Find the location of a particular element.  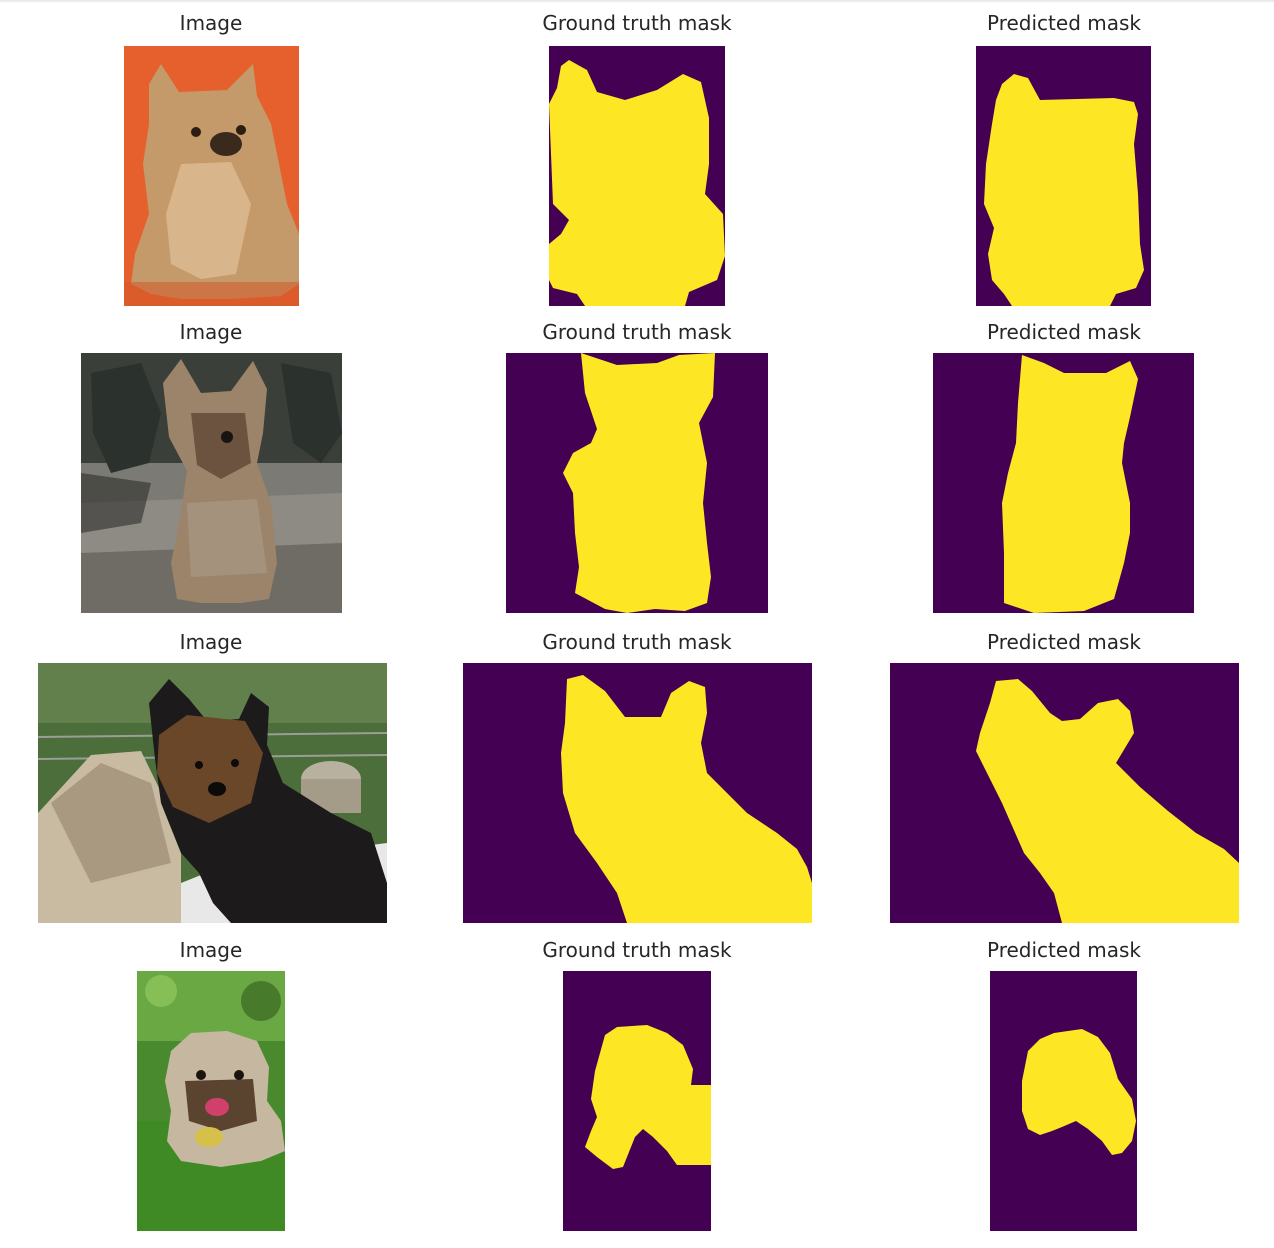

row-3-image-title: Image is located at coordinates (211, 642).